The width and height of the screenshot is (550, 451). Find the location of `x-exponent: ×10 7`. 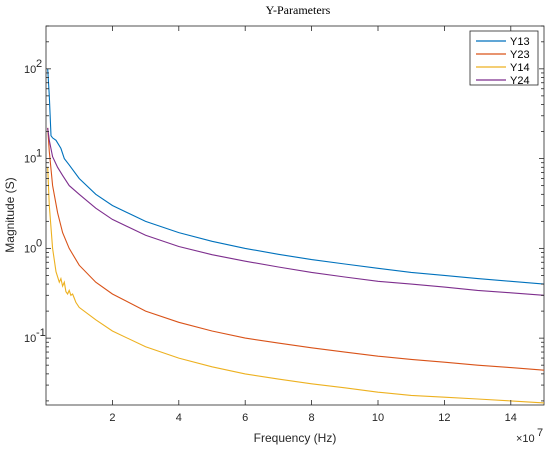

x-exponent: ×10 7 is located at coordinates (529, 436).